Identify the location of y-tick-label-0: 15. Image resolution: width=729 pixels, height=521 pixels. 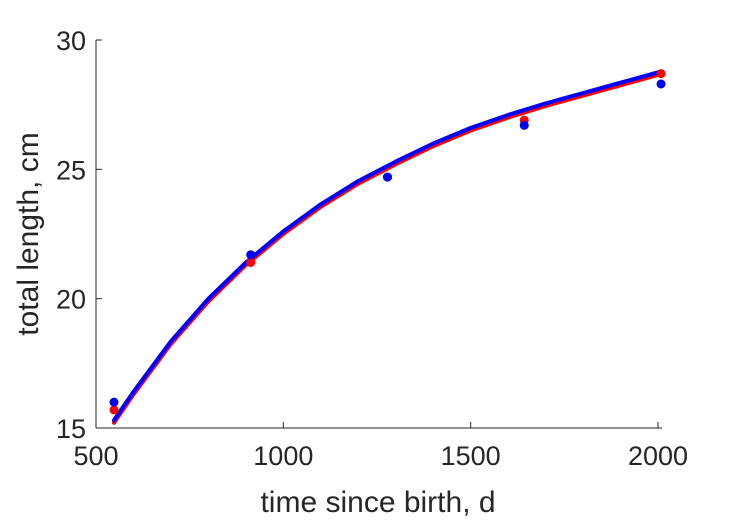
(71, 429).